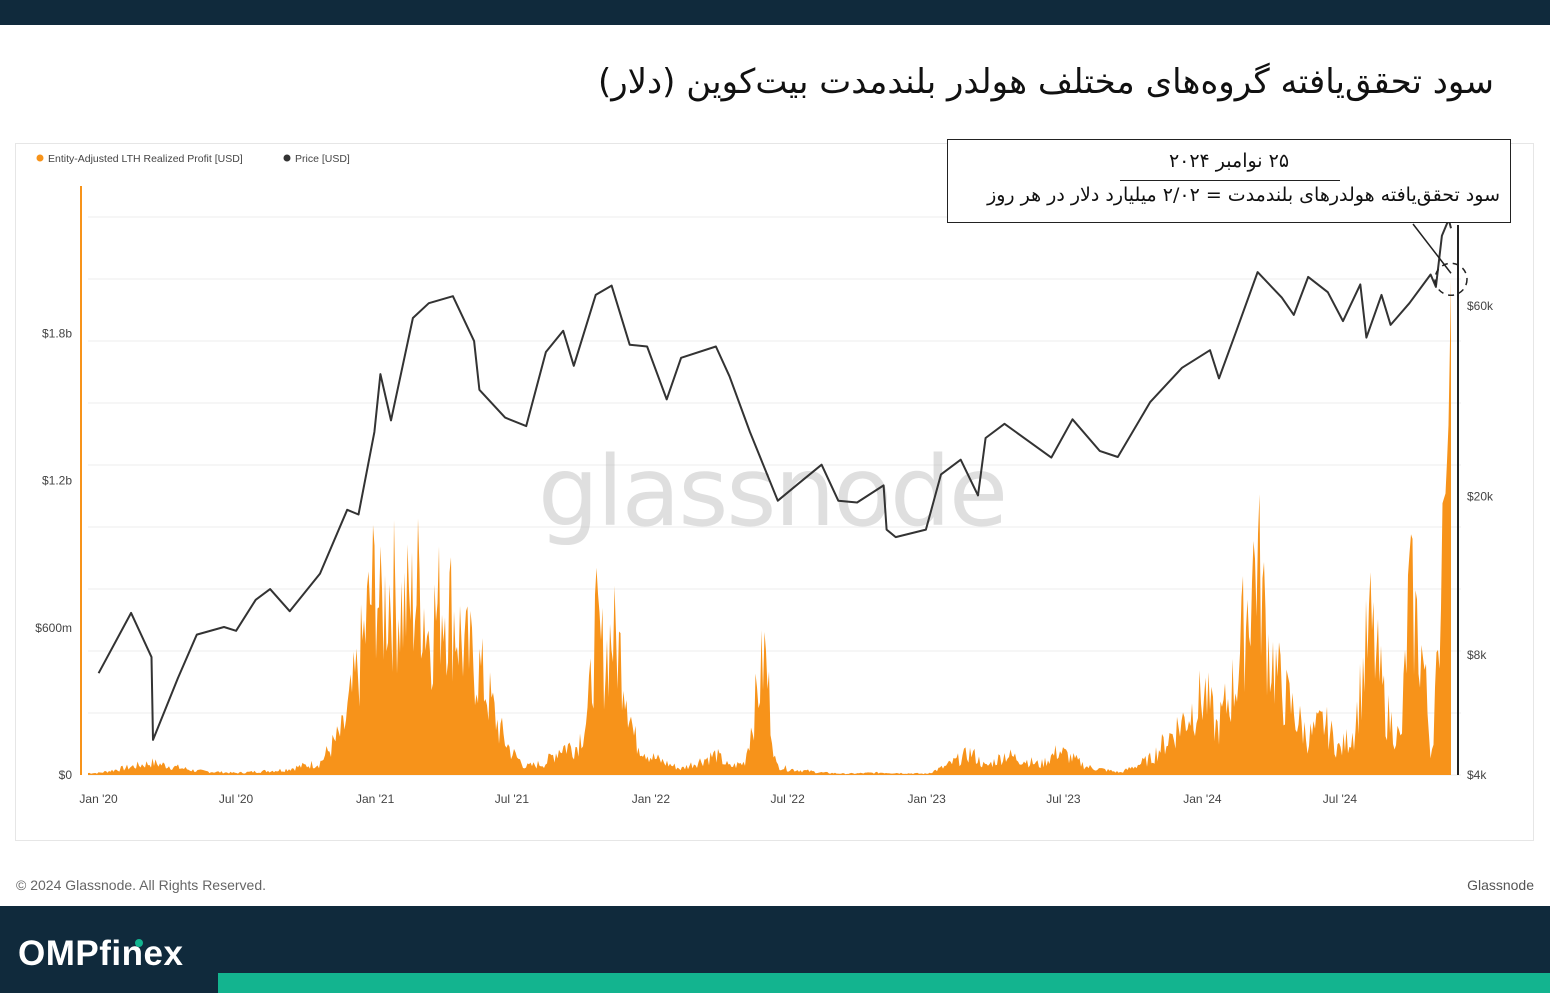 The image size is (1550, 993). What do you see at coordinates (1480, 496) in the screenshot?
I see `y-right-tick-label: $20k` at bounding box center [1480, 496].